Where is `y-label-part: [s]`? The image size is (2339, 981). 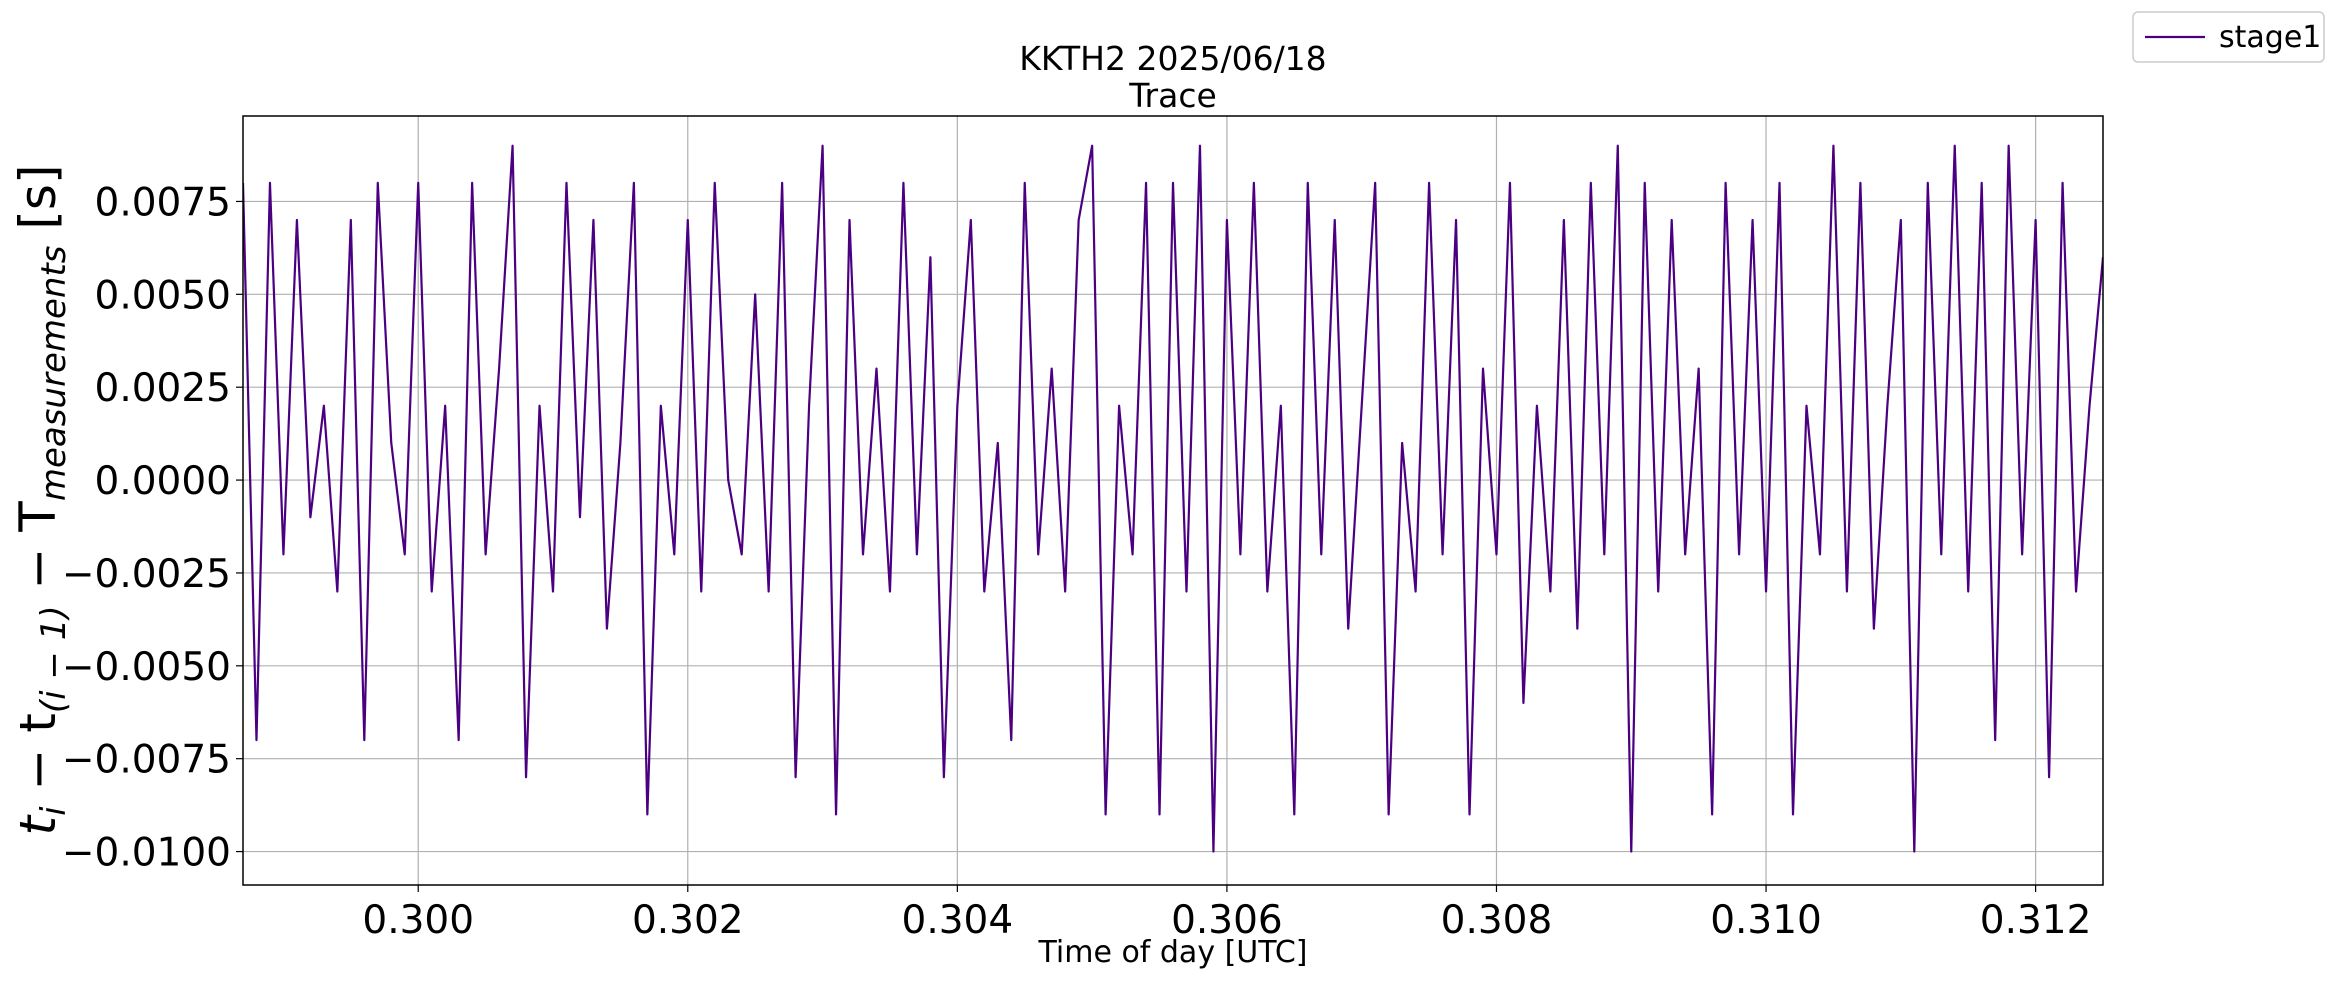 y-label-part: [s] is located at coordinates (38, 205).